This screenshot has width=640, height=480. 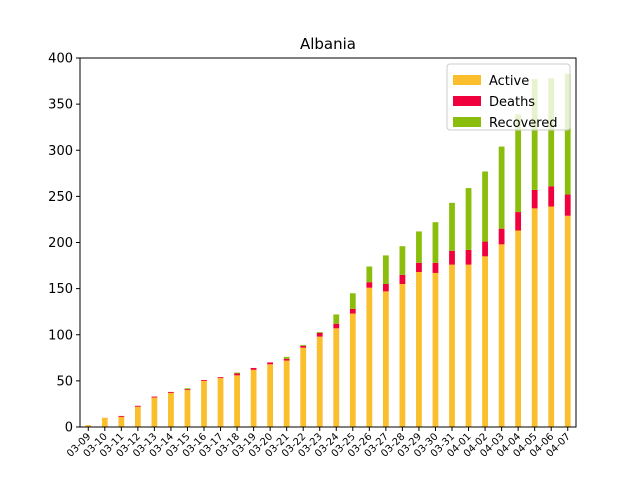 I want to click on chart-title: Albania, so click(x=328, y=44).